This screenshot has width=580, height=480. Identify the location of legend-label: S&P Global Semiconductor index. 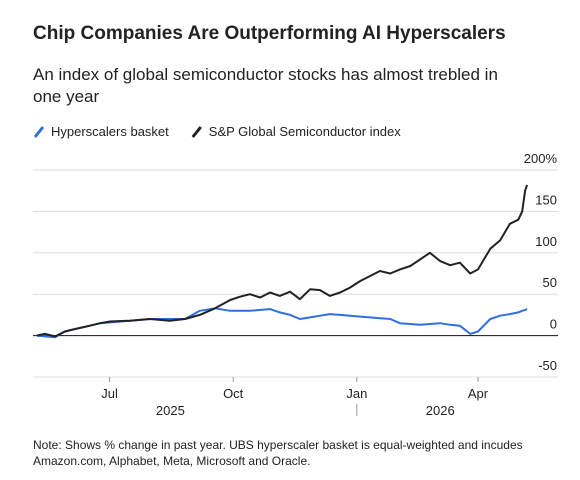
(305, 131).